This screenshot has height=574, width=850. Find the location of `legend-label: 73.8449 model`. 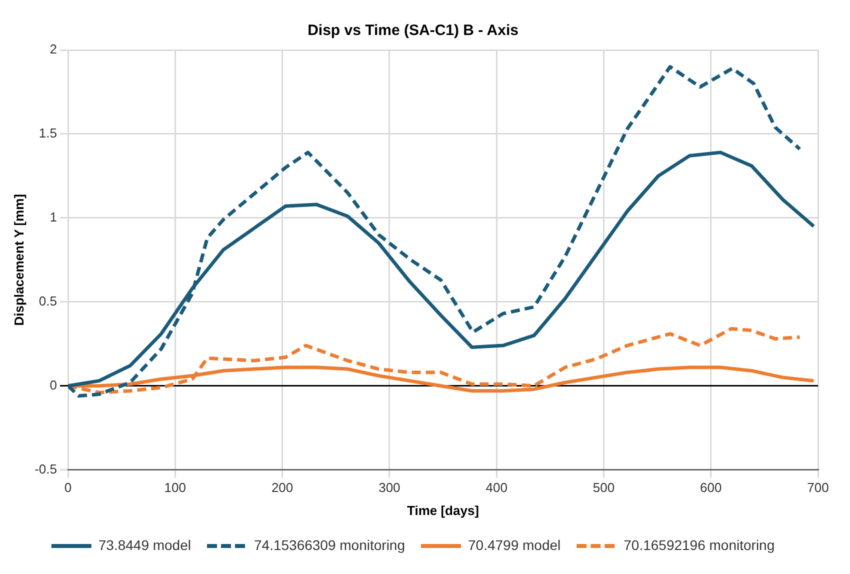

legend-label: 73.8449 model is located at coordinates (145, 544).